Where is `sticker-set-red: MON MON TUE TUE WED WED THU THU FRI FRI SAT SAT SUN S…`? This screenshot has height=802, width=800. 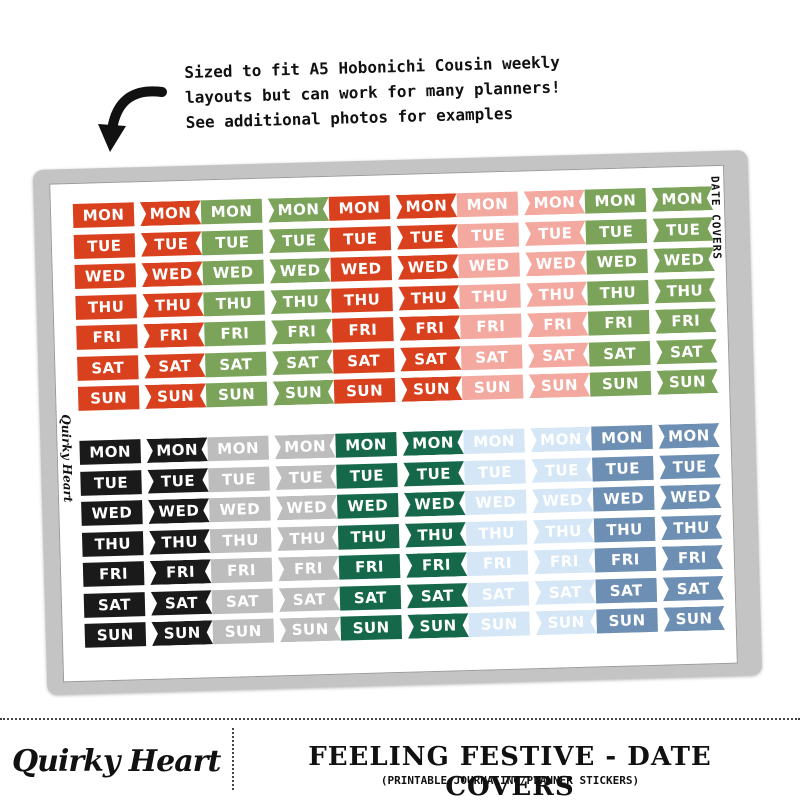
sticker-set-red: MON MON TUE TUE WED WED THU THU FRI FRI SAT SAT SUN S… is located at coordinates (139, 308).